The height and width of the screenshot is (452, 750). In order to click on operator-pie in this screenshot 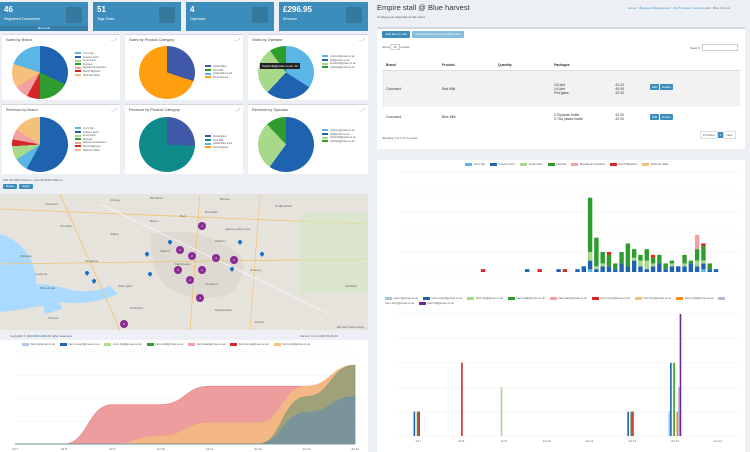, I will do `click(286, 72)`.